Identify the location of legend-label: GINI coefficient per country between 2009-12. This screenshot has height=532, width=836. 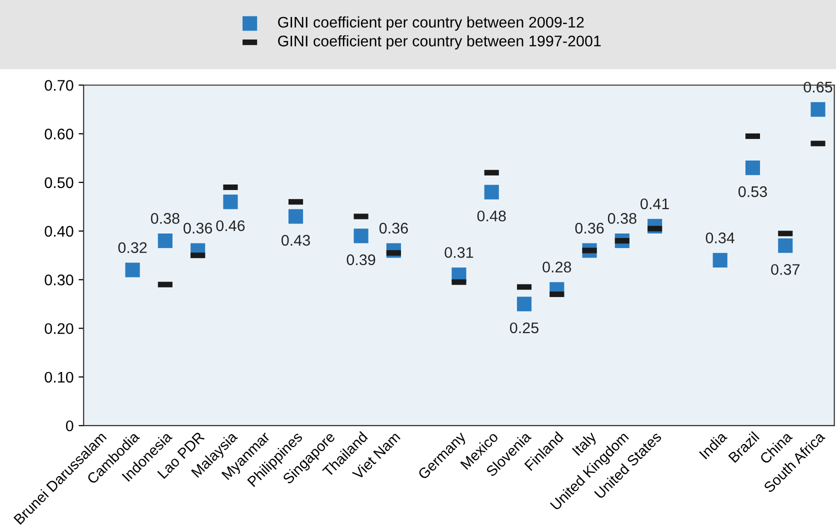
(431, 23).